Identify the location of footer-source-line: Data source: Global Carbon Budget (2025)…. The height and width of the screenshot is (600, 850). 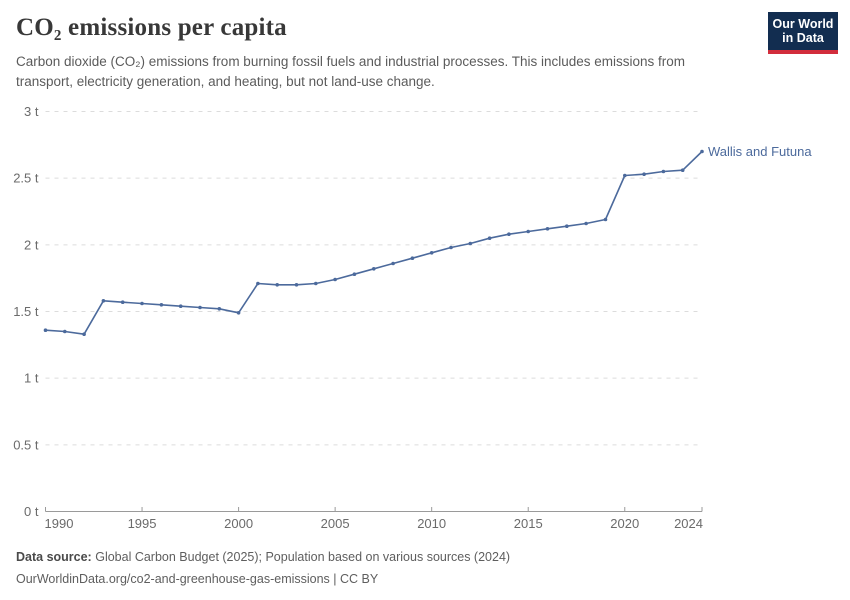
(263, 558).